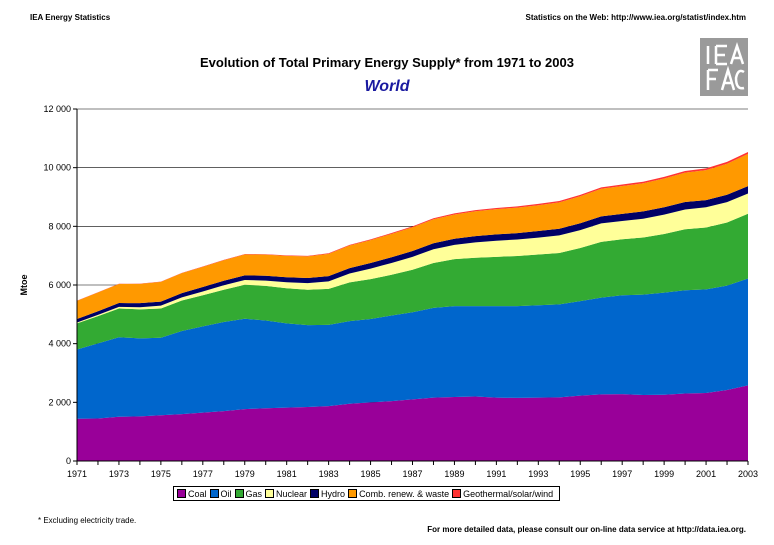 The width and height of the screenshot is (774, 545). I want to click on x-tick-label-1973: 1973, so click(119, 474).